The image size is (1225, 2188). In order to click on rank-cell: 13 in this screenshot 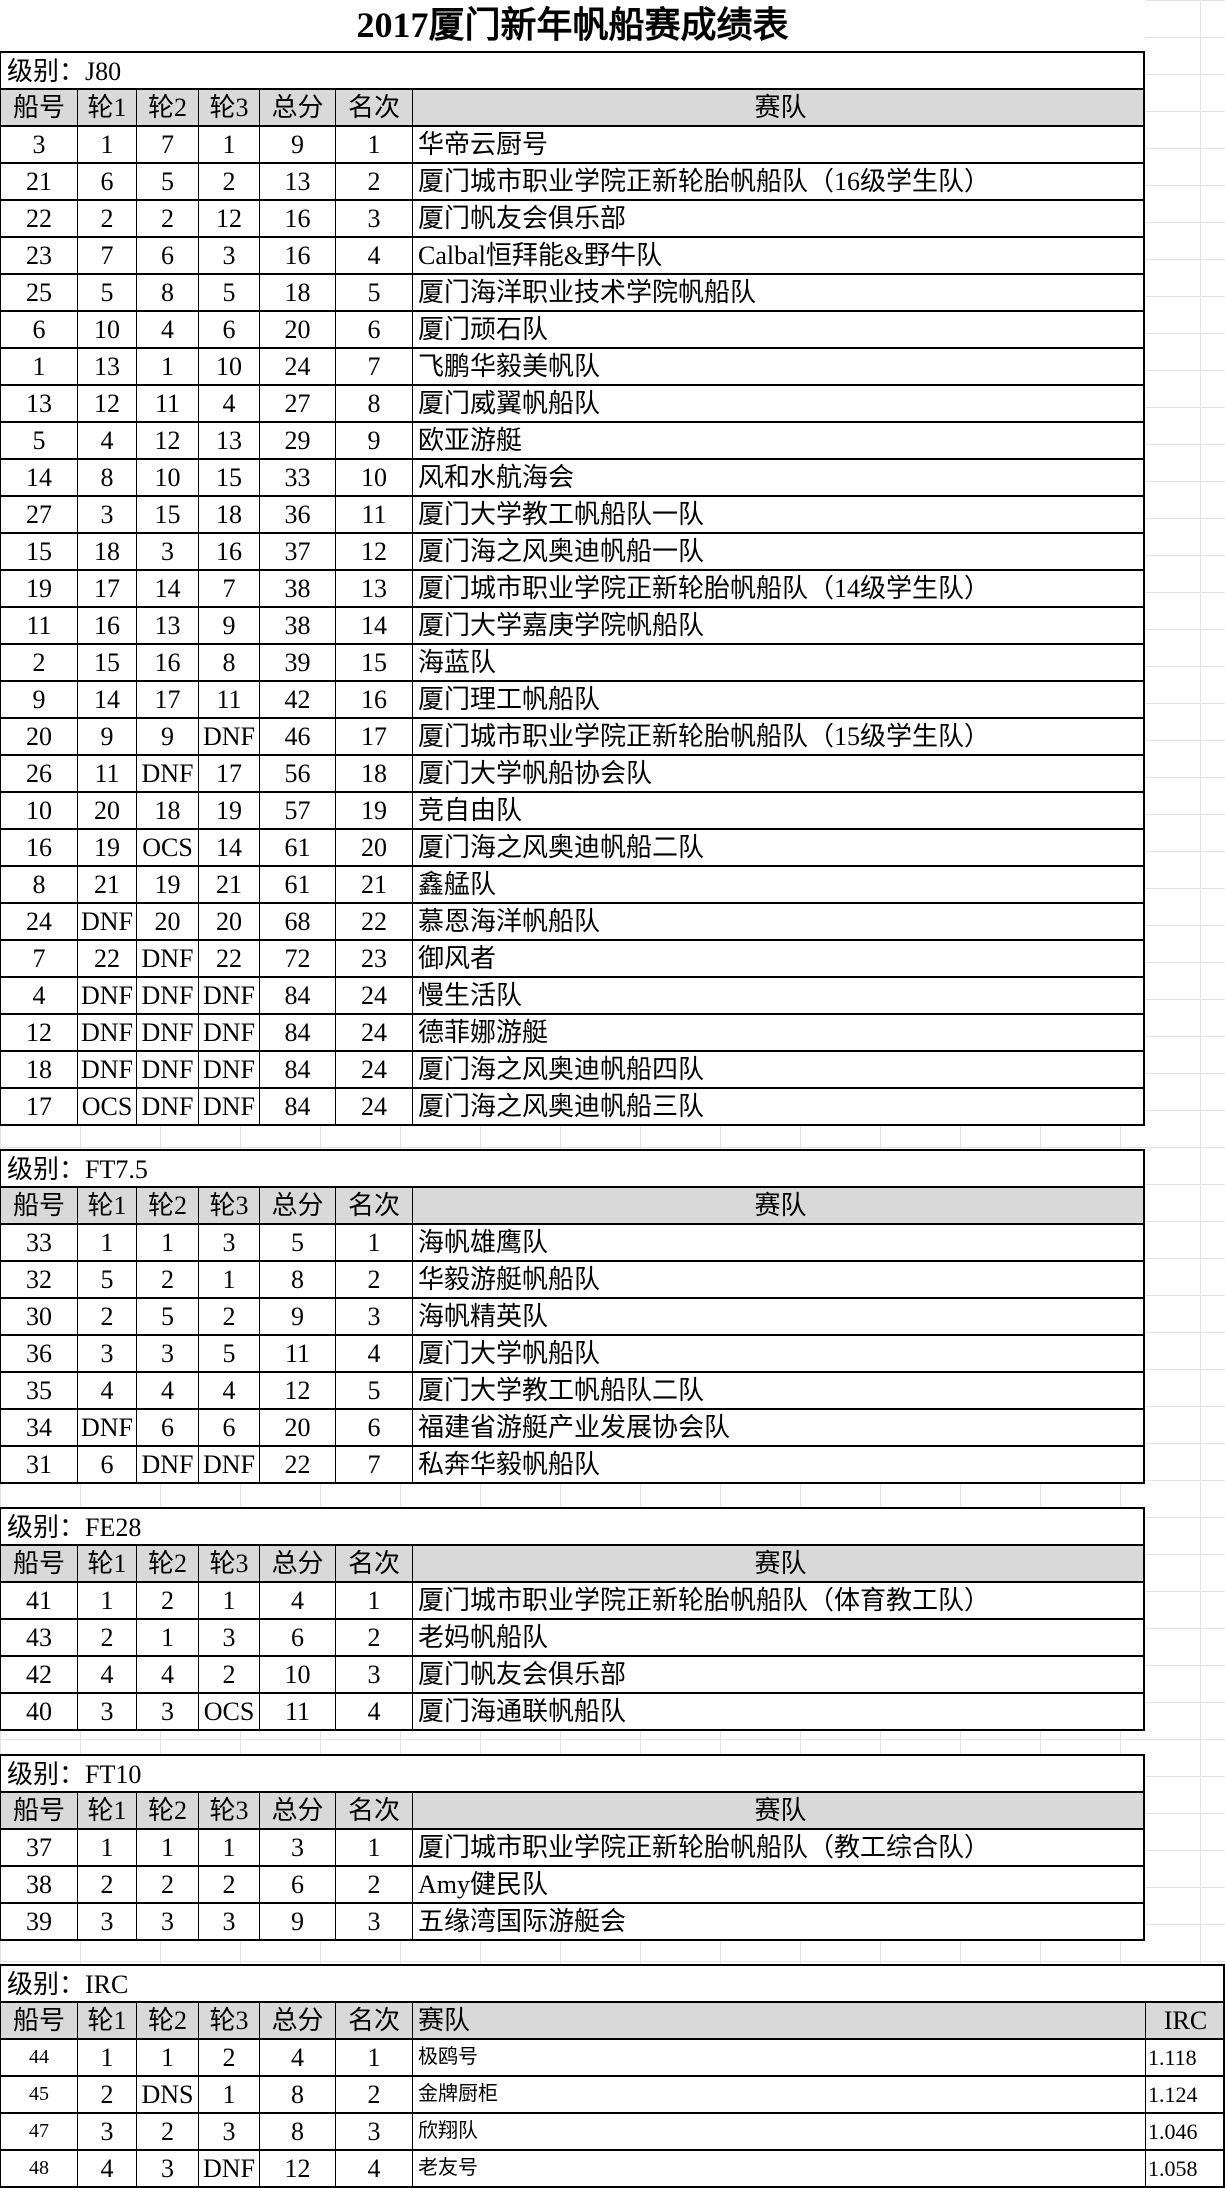, I will do `click(373, 588)`.